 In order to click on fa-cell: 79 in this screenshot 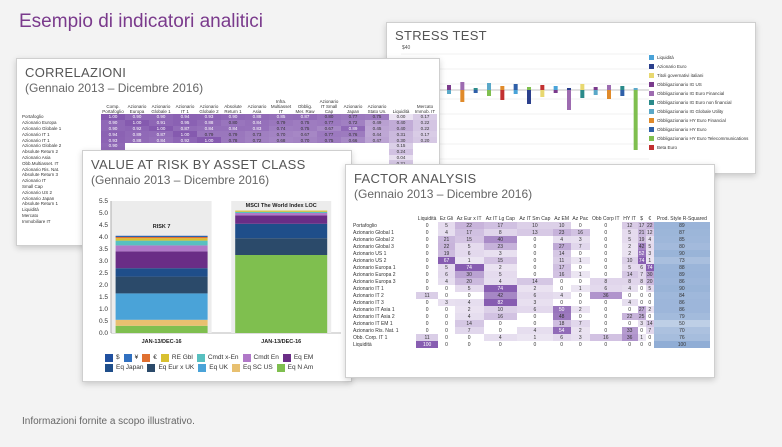, I will do `click(681, 316)`.